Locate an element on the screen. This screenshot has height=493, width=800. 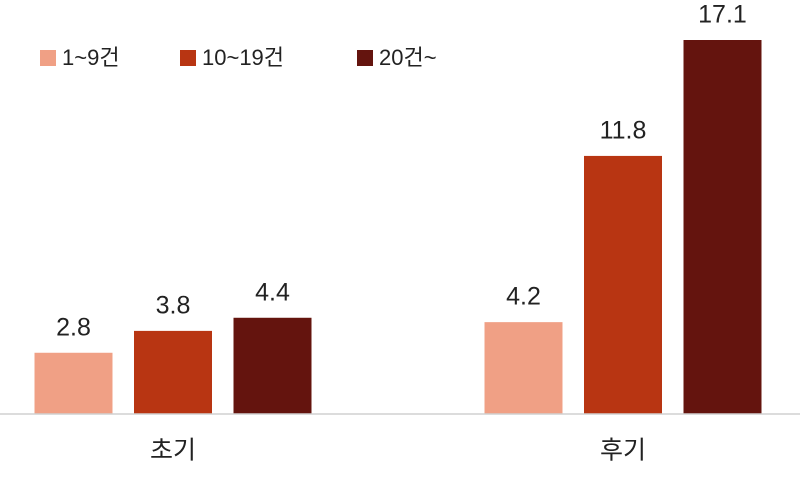
legend-label: 20건~ is located at coordinates (408, 57).